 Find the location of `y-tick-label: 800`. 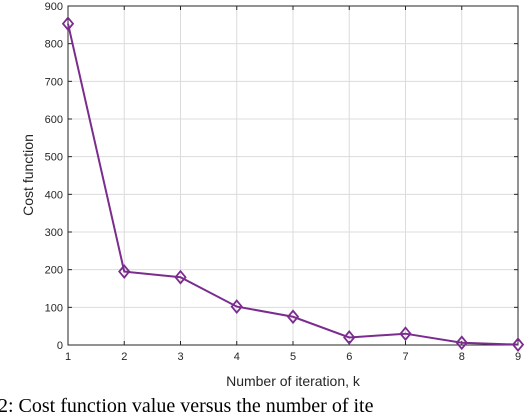

y-tick-label: 800 is located at coordinates (54, 45).